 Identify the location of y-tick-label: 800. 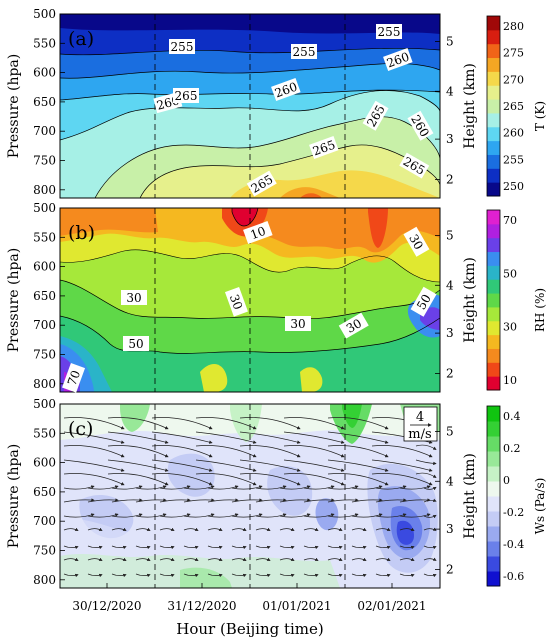
(44, 580).